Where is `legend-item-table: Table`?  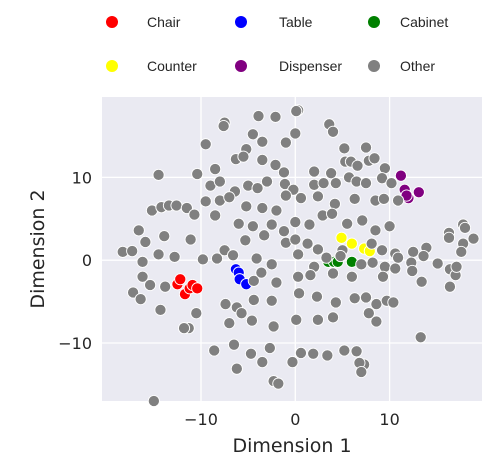 legend-item-table: Table is located at coordinates (274, 22).